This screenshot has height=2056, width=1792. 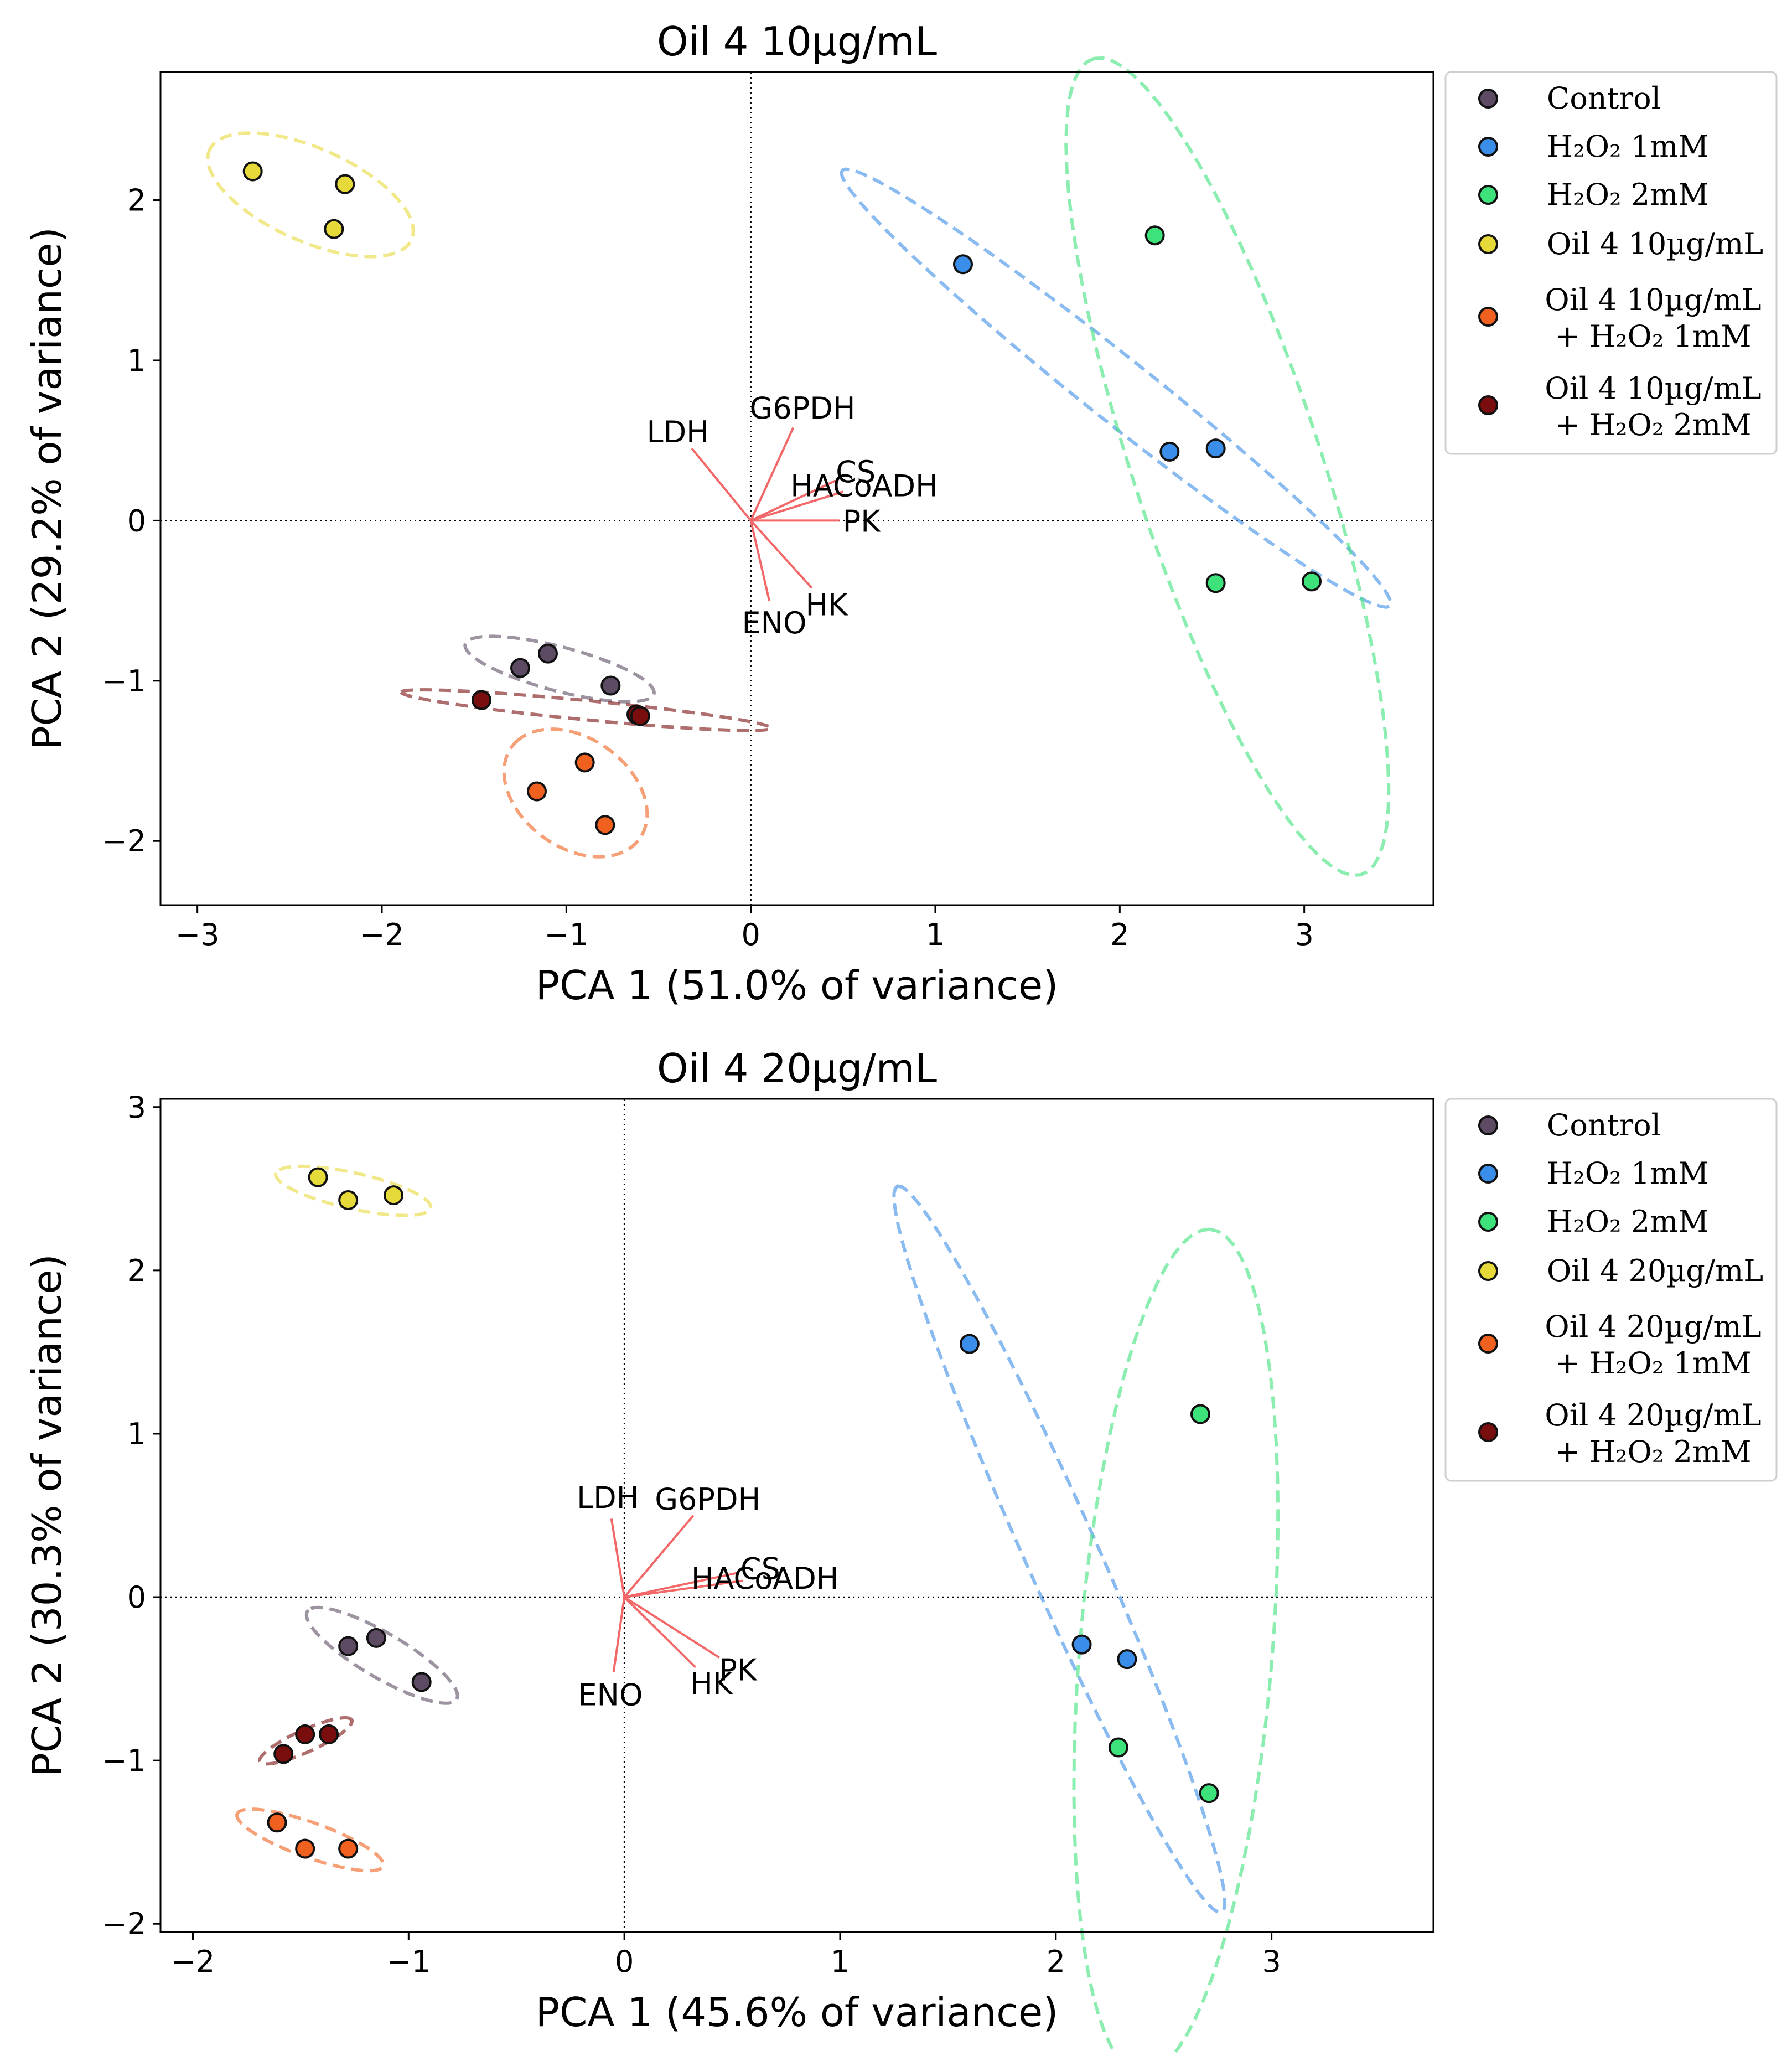 What do you see at coordinates (750, 935) in the screenshot?
I see `x-tick-label: 0` at bounding box center [750, 935].